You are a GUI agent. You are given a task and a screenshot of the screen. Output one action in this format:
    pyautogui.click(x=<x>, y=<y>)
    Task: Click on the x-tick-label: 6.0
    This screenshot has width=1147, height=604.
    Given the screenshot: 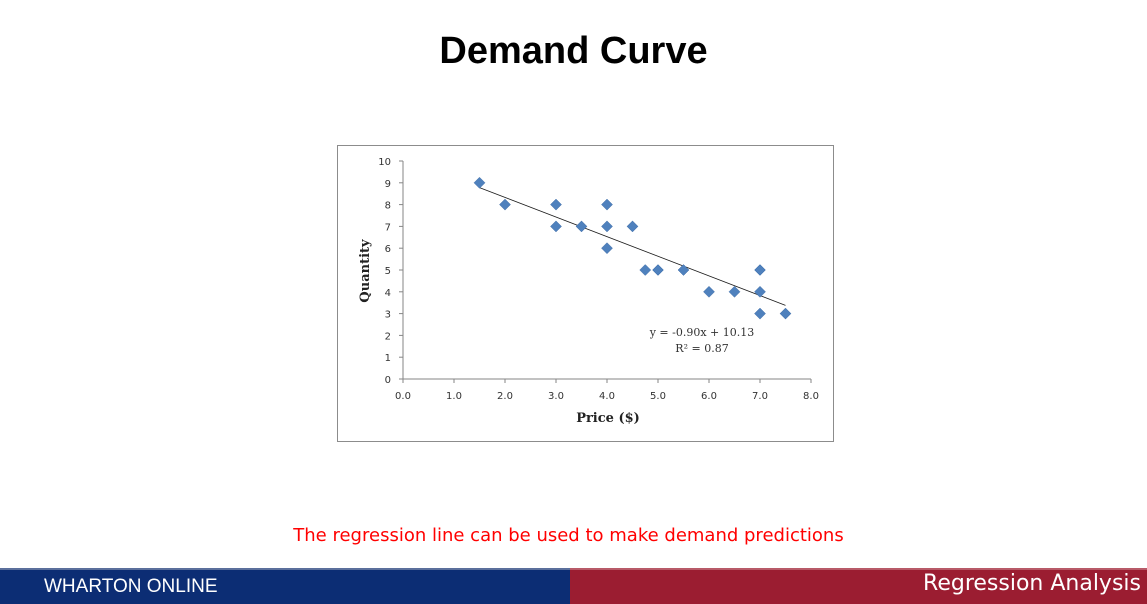 What is the action you would take?
    pyautogui.click(x=709, y=396)
    